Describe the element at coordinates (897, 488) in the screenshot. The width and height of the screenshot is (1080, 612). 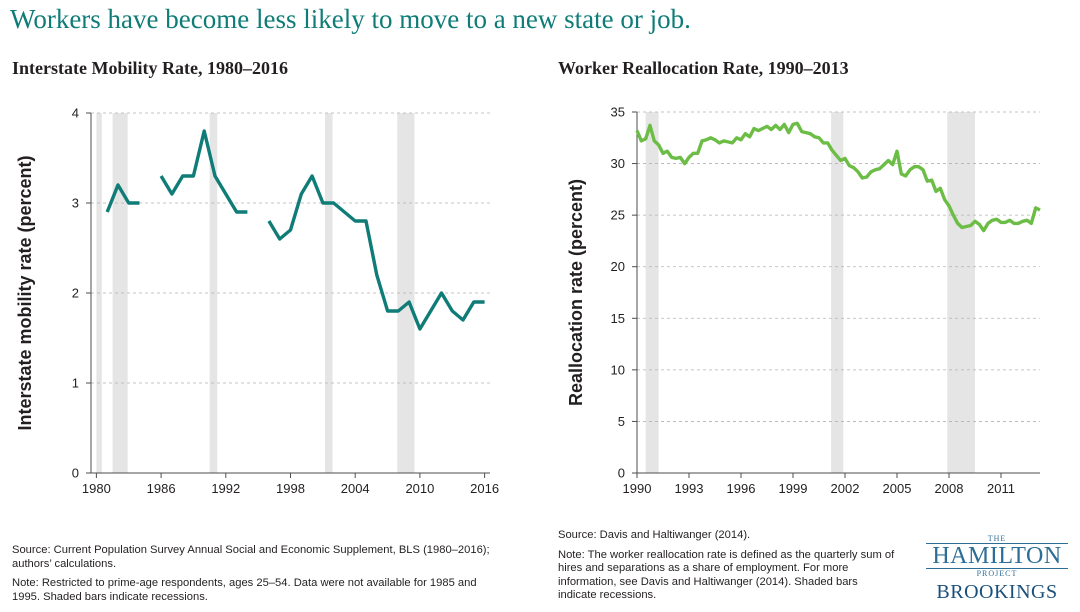
I see `x-tick-label: 2005` at that location.